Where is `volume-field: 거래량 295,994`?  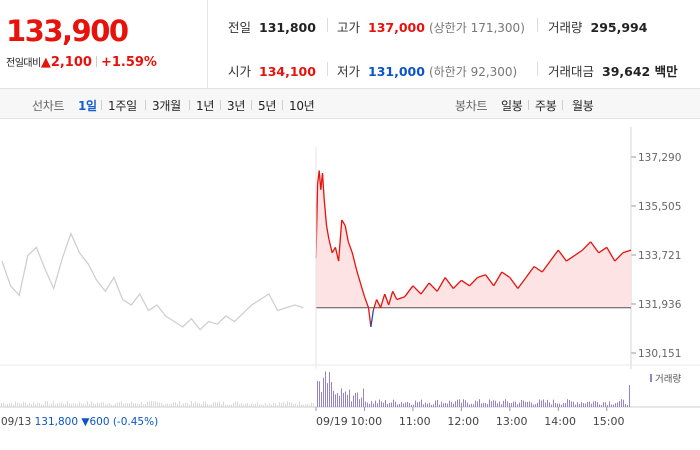
volume-field: 거래량 295,994 is located at coordinates (597, 26).